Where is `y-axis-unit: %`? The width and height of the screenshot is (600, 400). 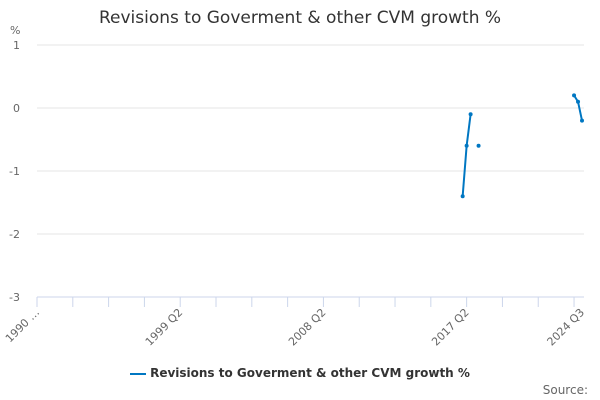
y-axis-unit: % is located at coordinates (15, 30).